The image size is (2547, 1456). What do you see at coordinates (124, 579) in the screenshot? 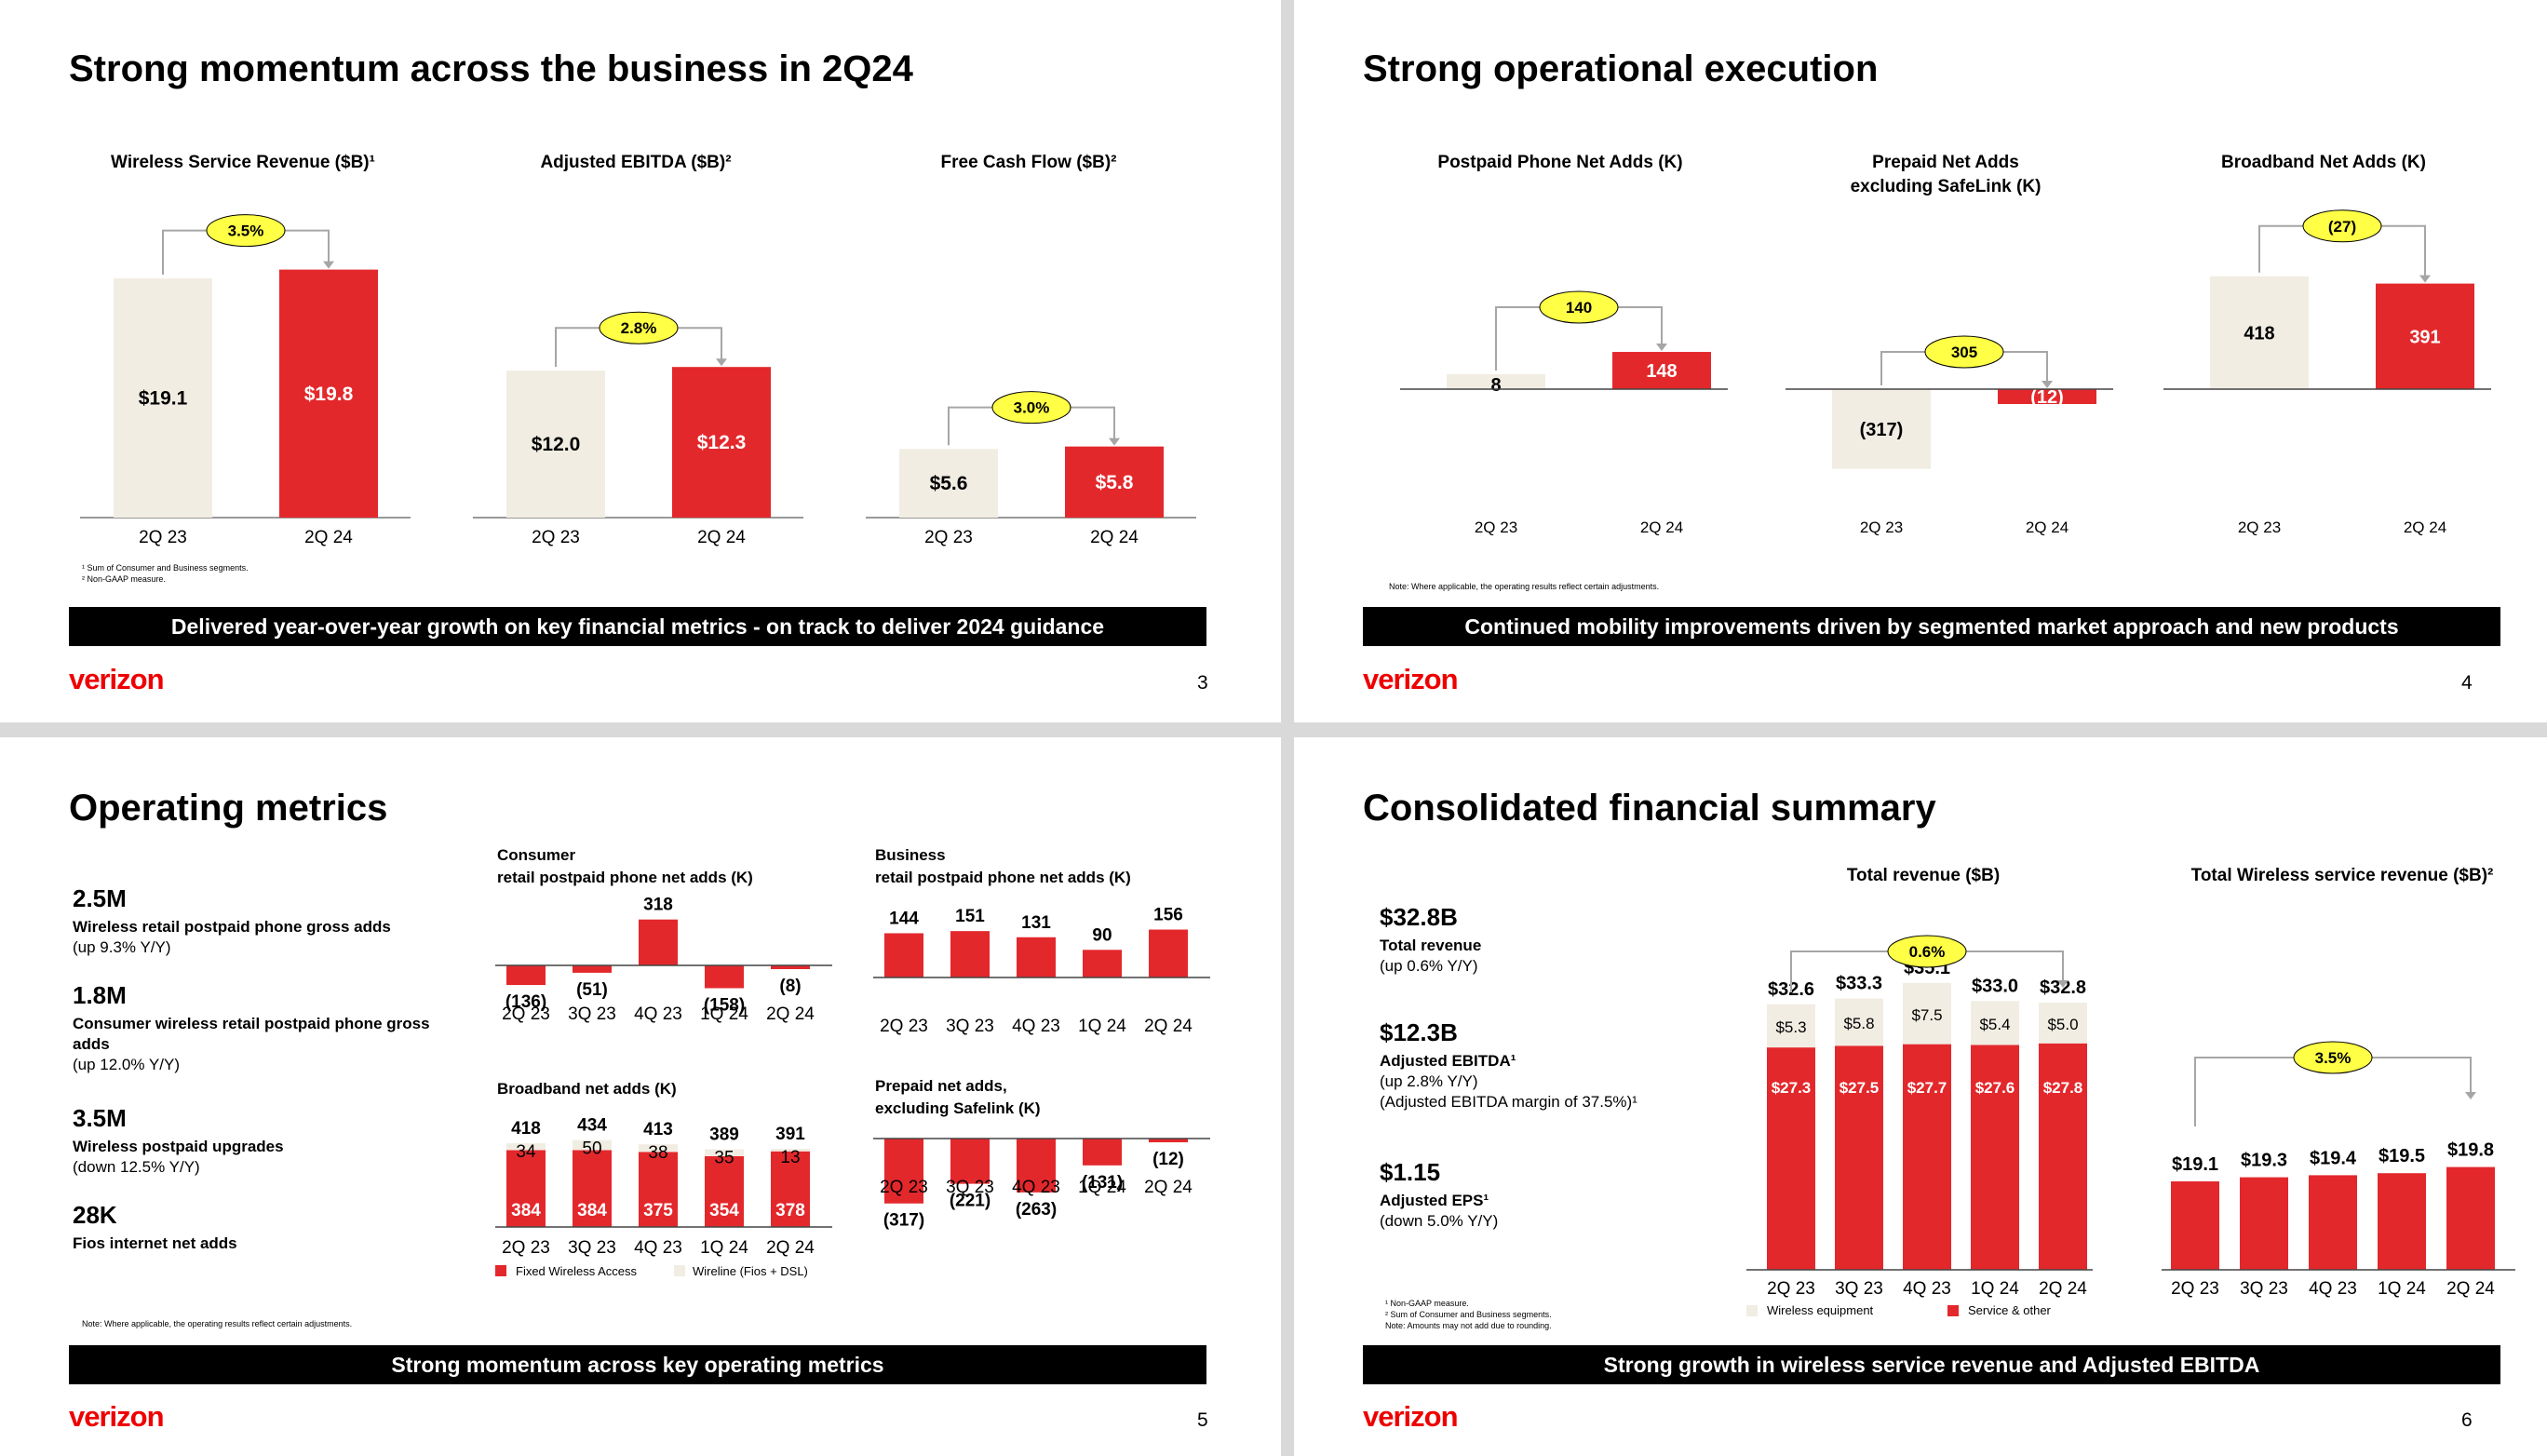
I see `footnote: ² Non-GAAP measure.` at bounding box center [124, 579].